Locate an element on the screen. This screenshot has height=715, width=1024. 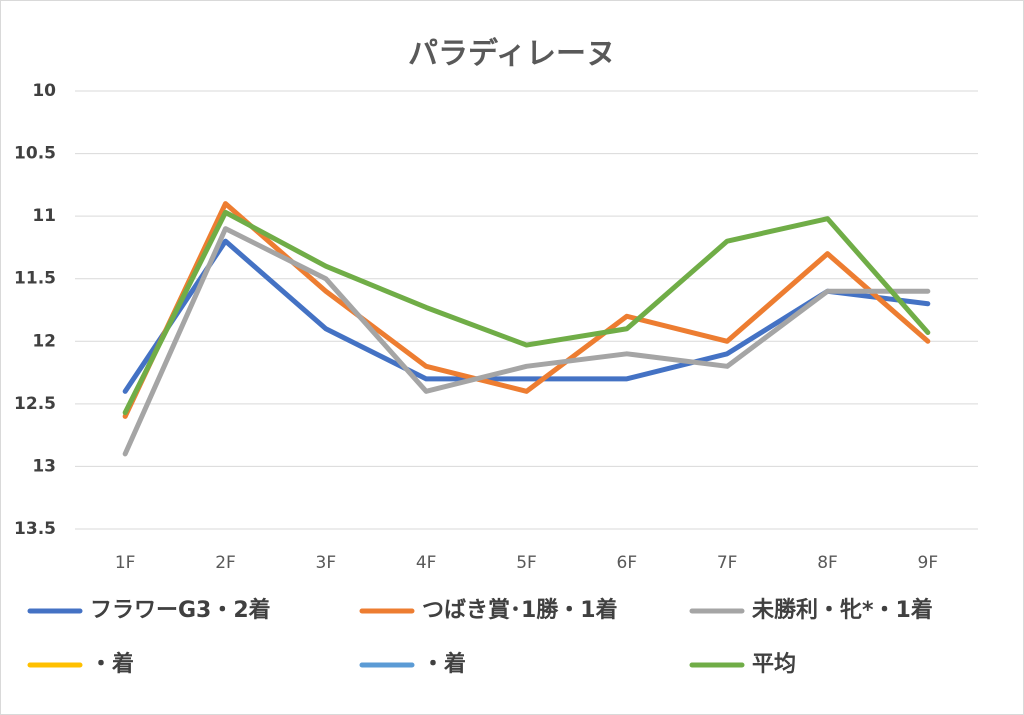
x-tick-label: 2F is located at coordinates (225, 563).